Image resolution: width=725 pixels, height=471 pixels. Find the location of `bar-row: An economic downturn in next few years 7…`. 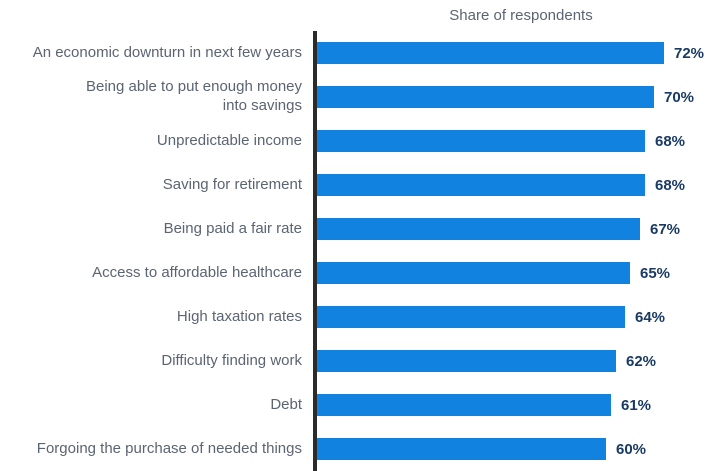

bar-row: An economic downturn in next few years 7… is located at coordinates (362, 53).